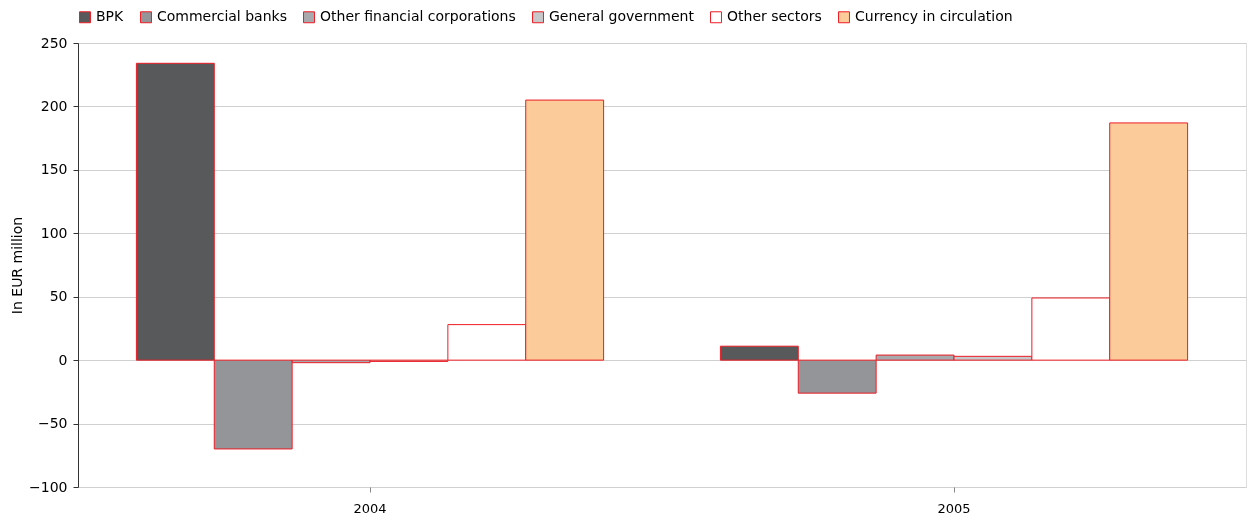 The width and height of the screenshot is (1256, 525). Describe the element at coordinates (58, 296) in the screenshot. I see `y-tick-label: 50` at that location.